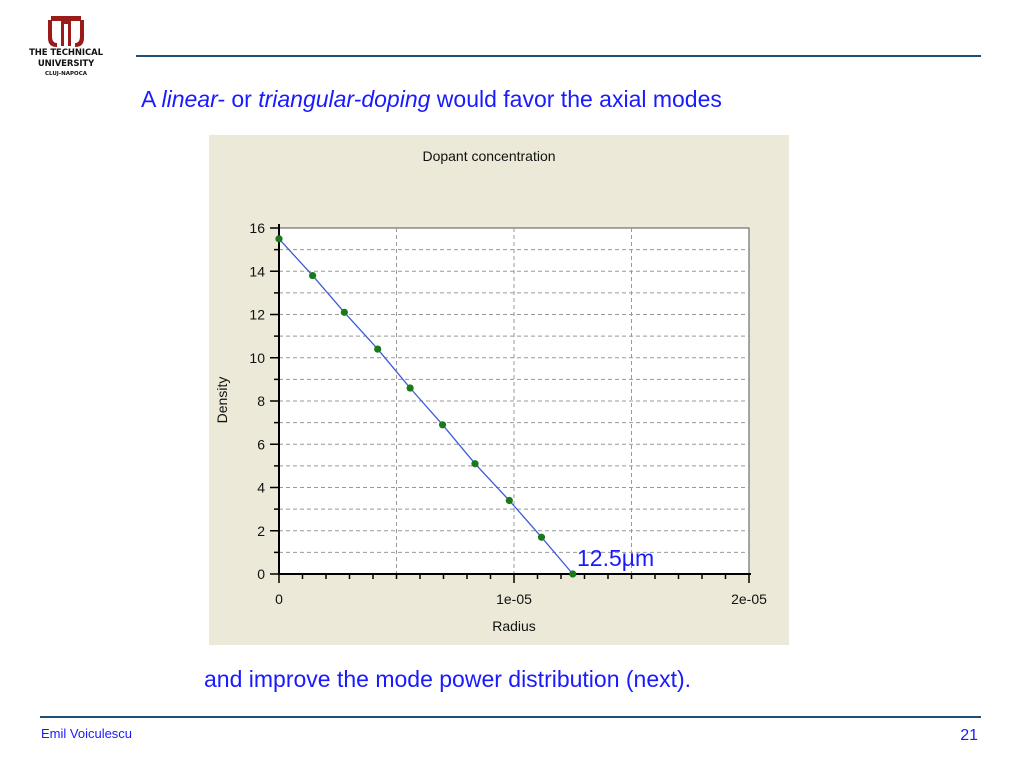 Image resolution: width=1024 pixels, height=768 pixels. Describe the element at coordinates (193, 99) in the screenshot. I see `title-emphasis-linear: linear-` at that location.